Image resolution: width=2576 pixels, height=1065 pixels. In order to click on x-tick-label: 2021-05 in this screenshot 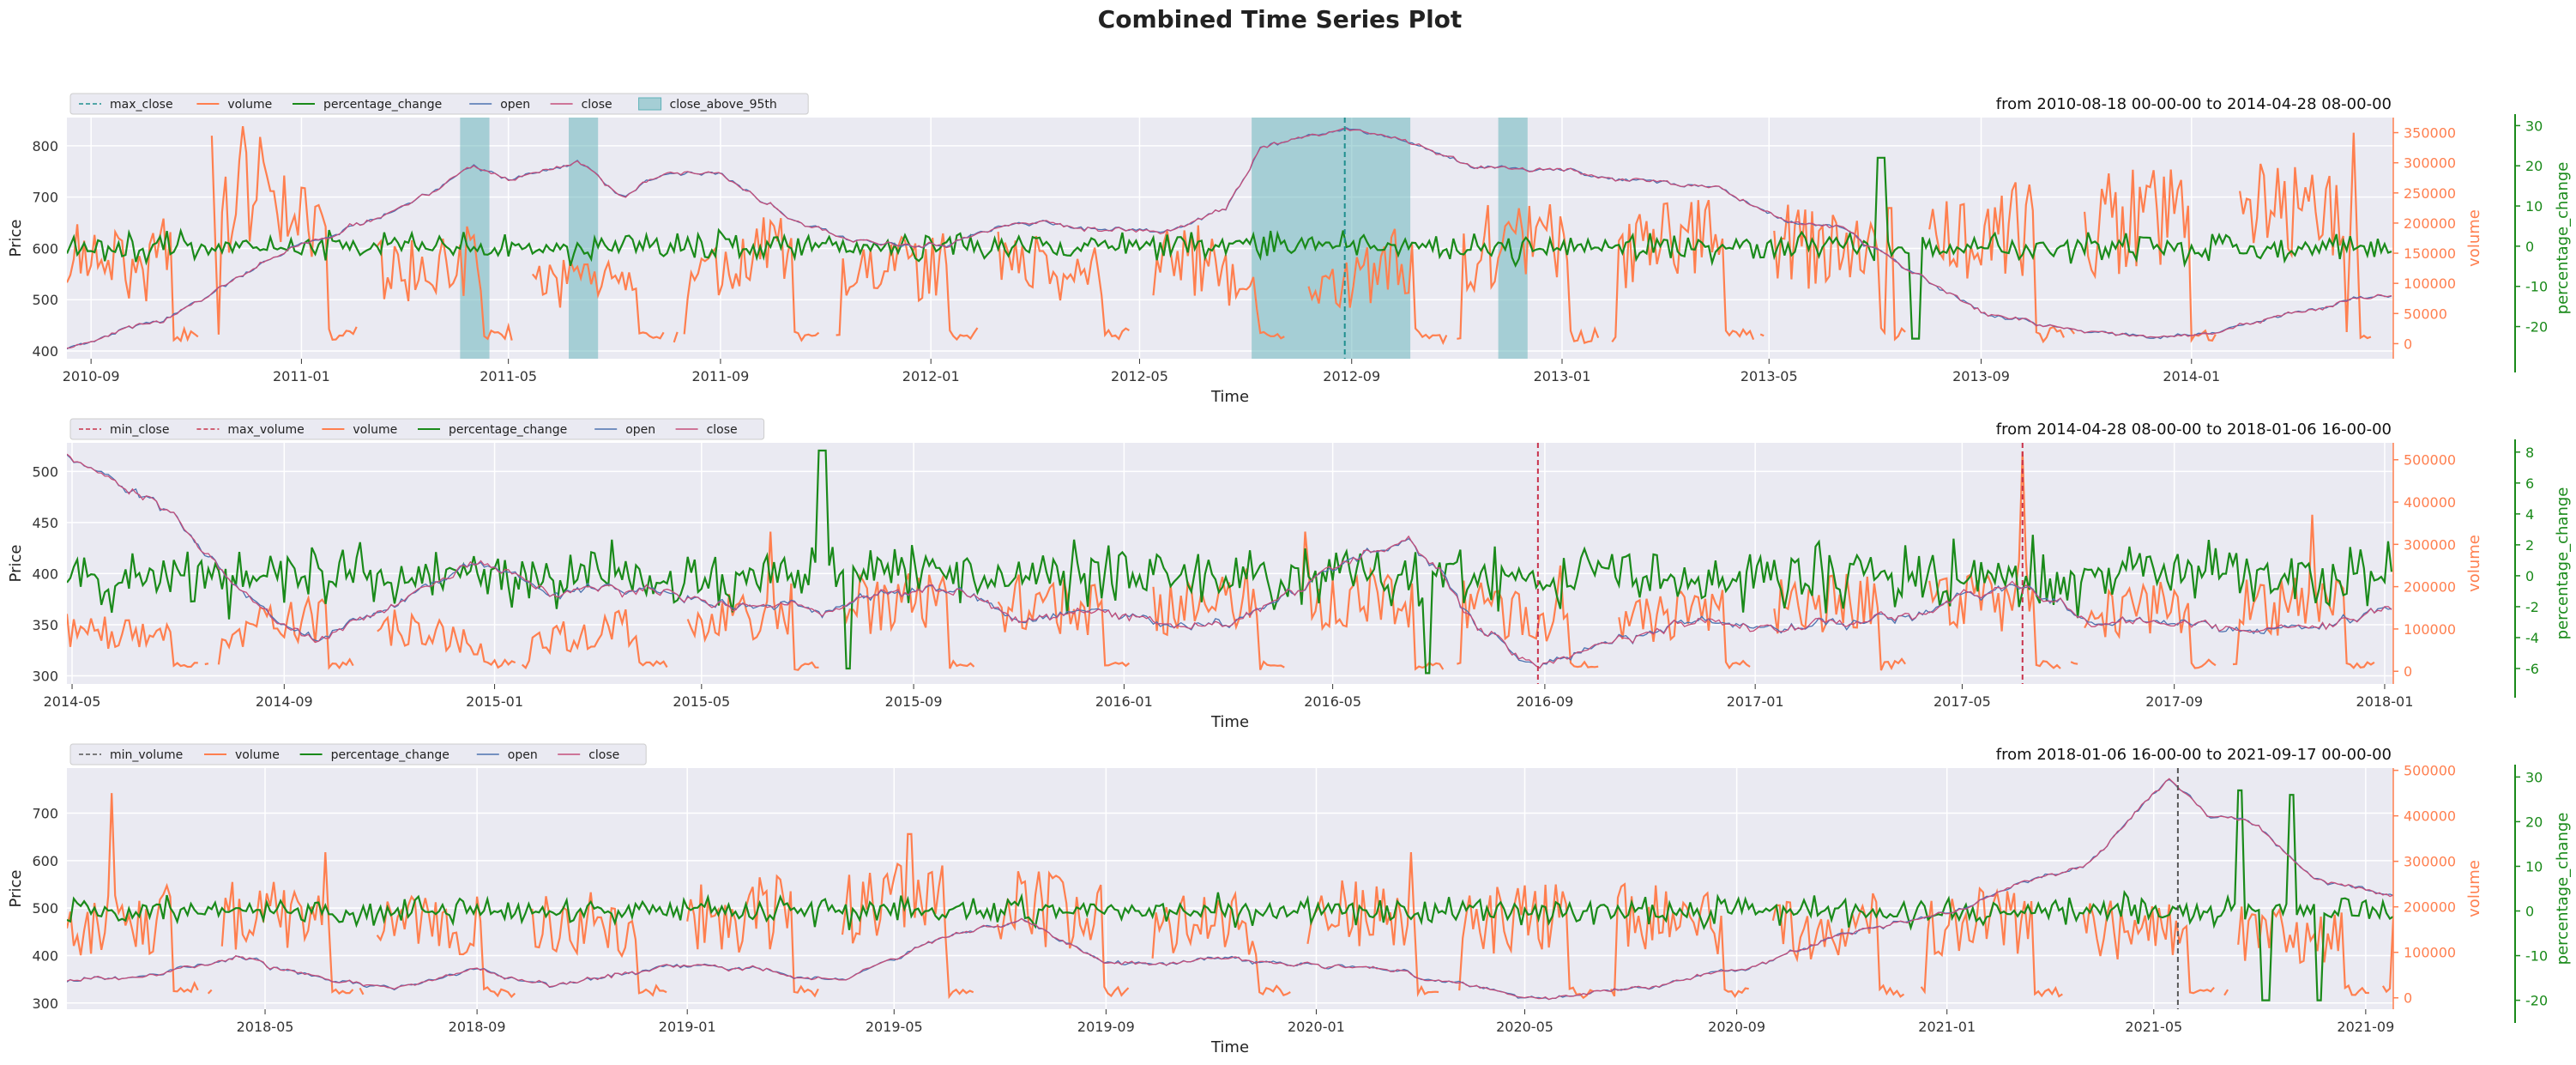, I will do `click(2153, 1027)`.